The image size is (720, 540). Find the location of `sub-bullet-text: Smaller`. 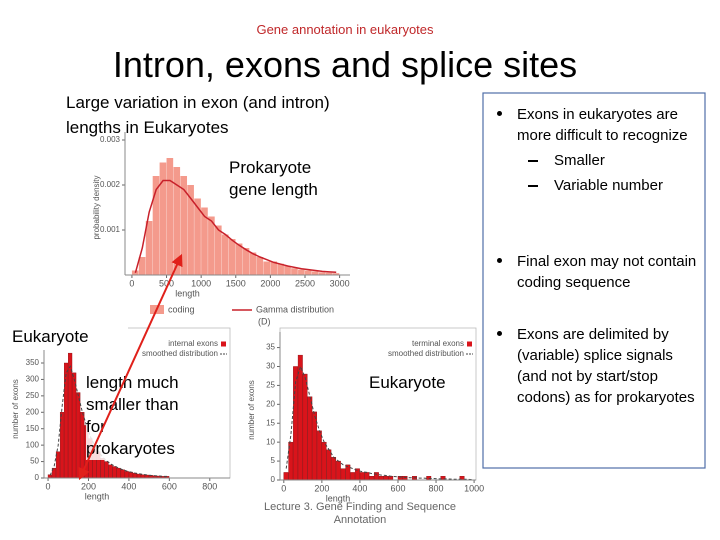

sub-bullet-text: Smaller is located at coordinates (579, 160).